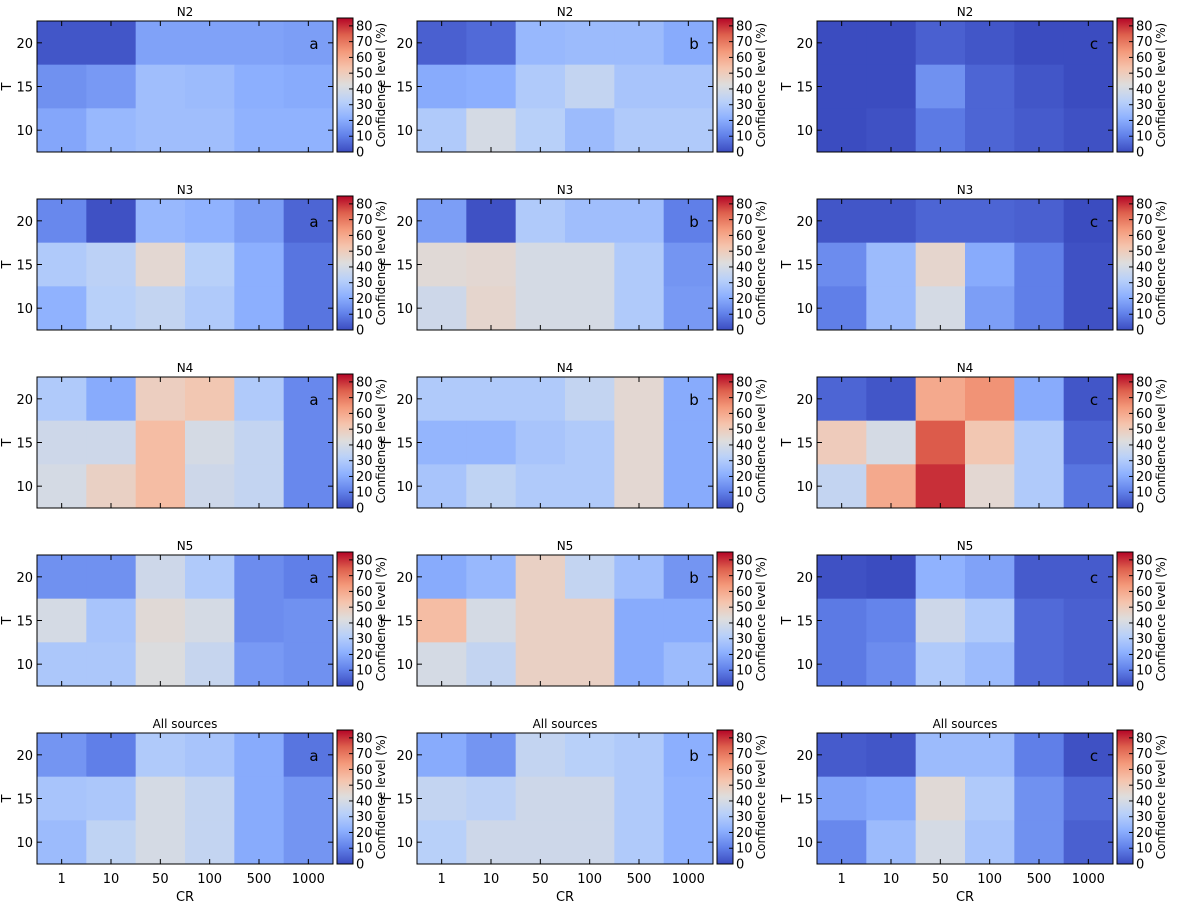 The height and width of the screenshot is (913, 1200). Describe the element at coordinates (360, 865) in the screenshot. I see `colorbar-tick-label: 0` at that location.